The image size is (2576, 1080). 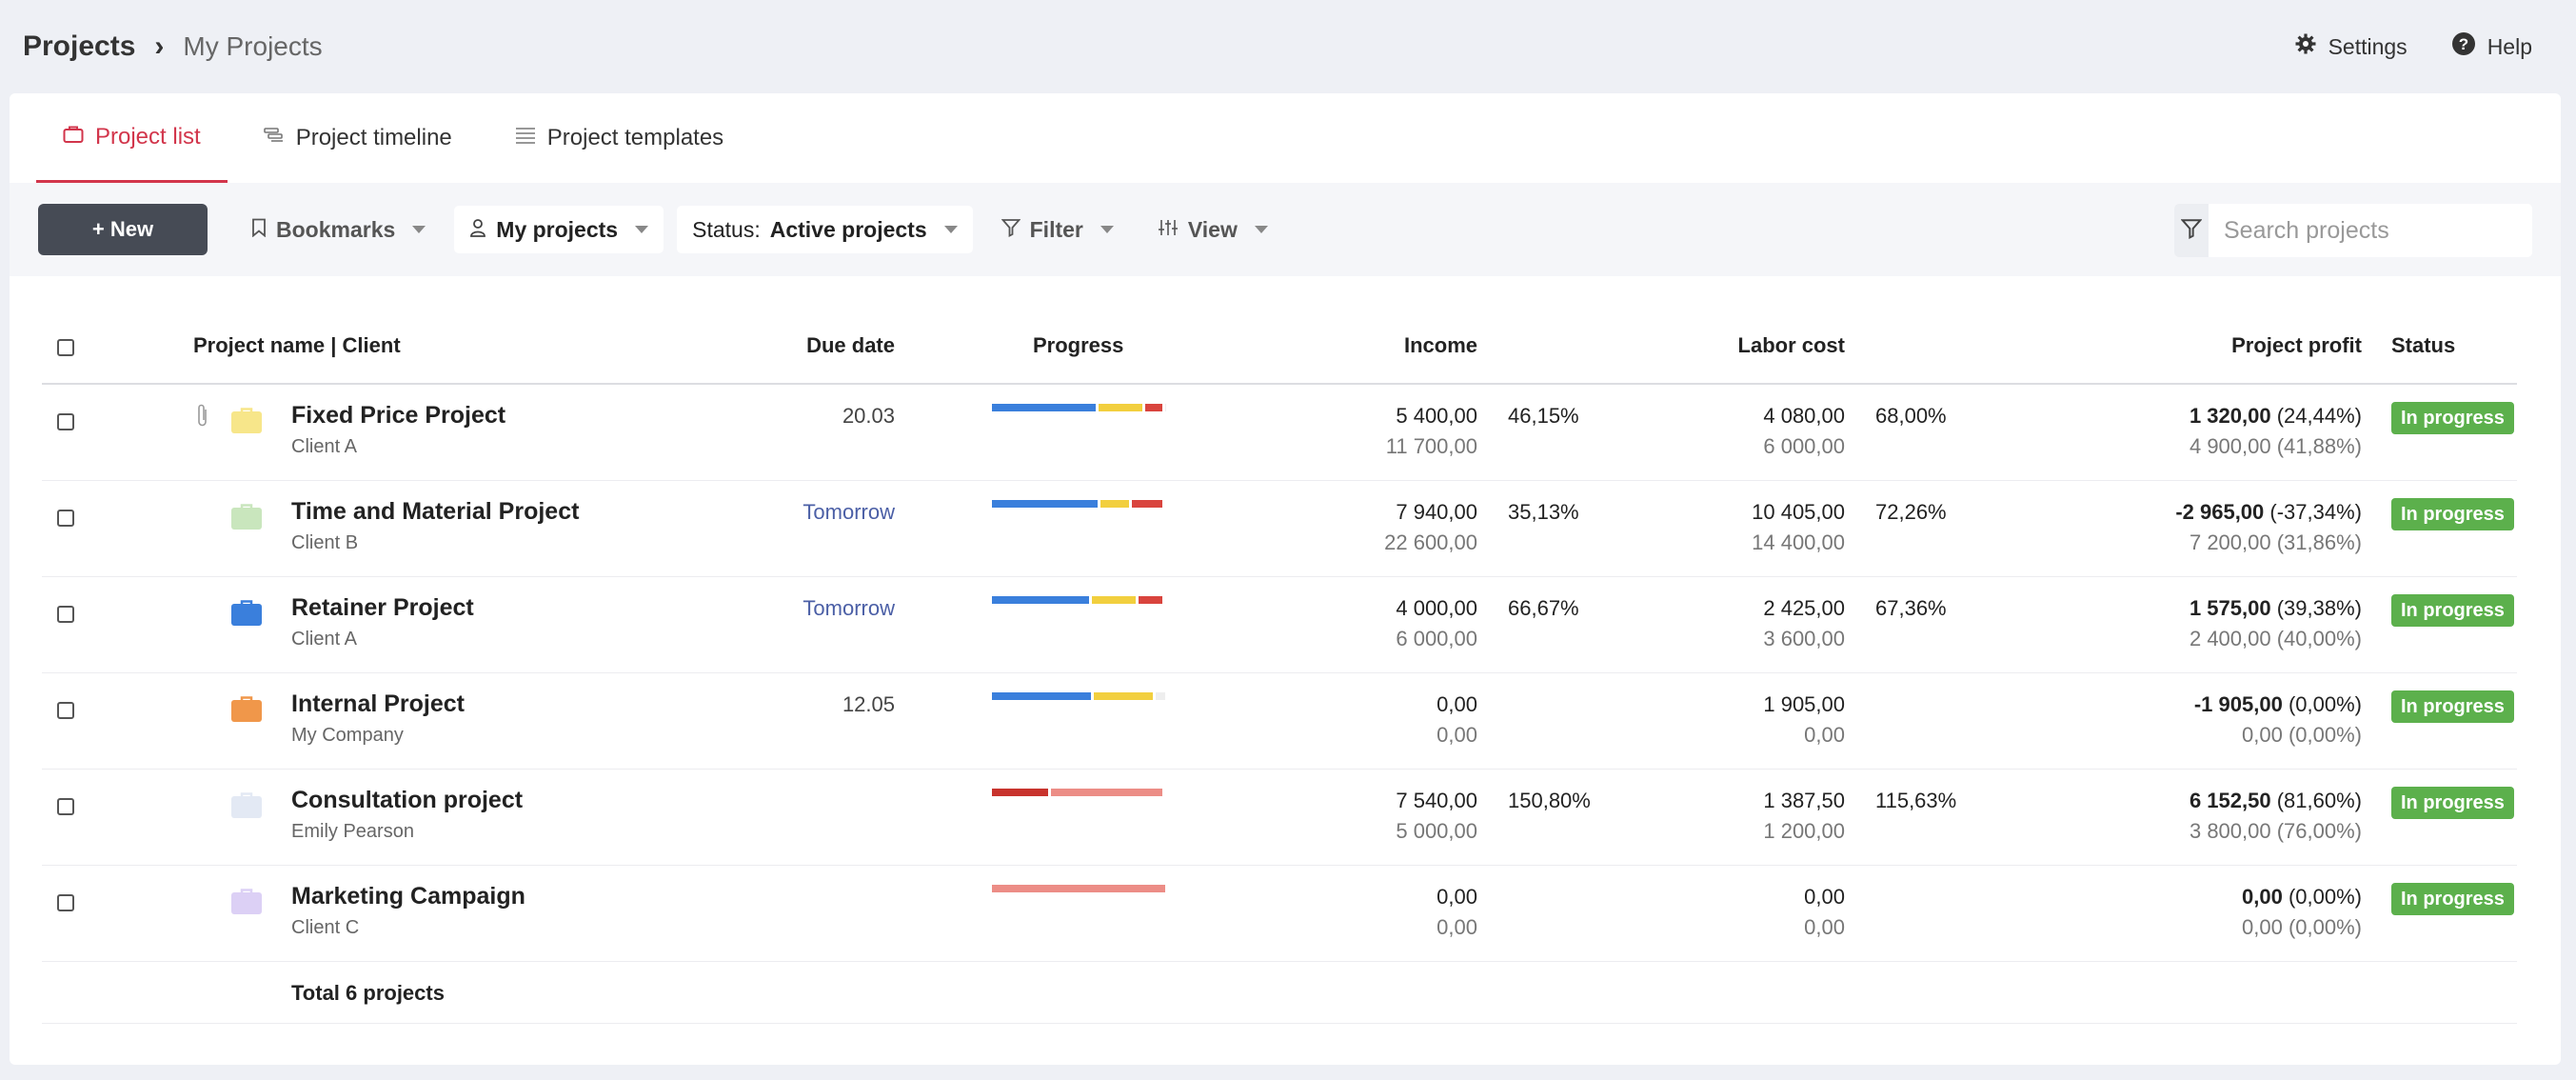 I want to click on header-due-date: Due date, so click(x=850, y=345).